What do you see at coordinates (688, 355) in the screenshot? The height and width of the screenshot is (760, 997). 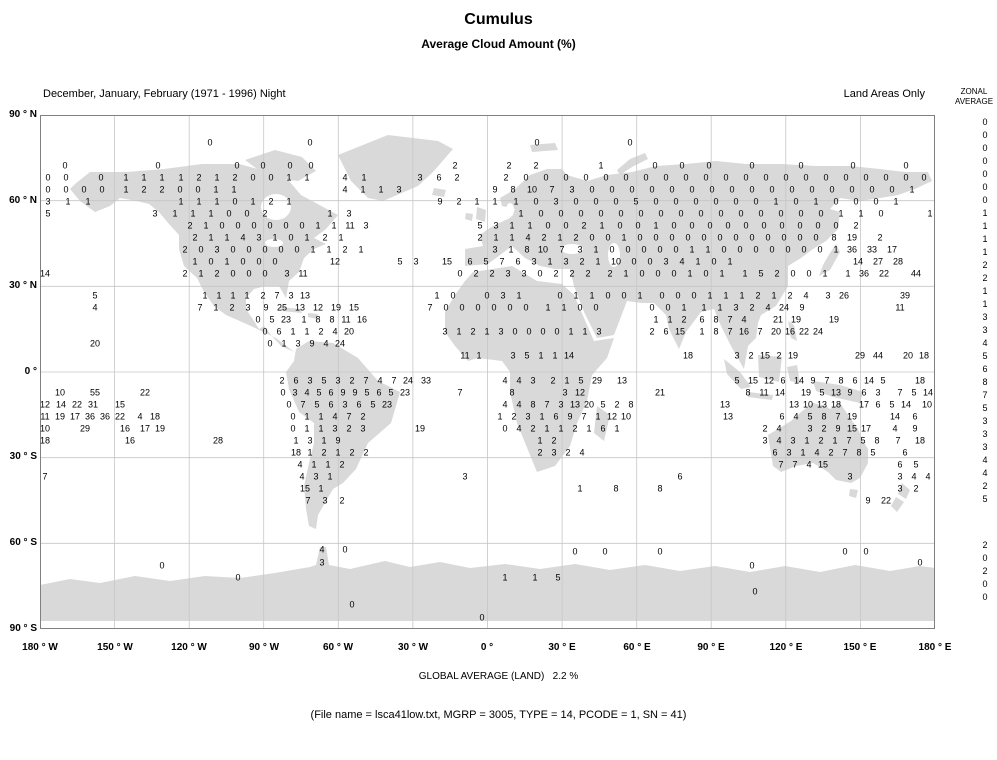 I see `cloud-amount-value: 18` at bounding box center [688, 355].